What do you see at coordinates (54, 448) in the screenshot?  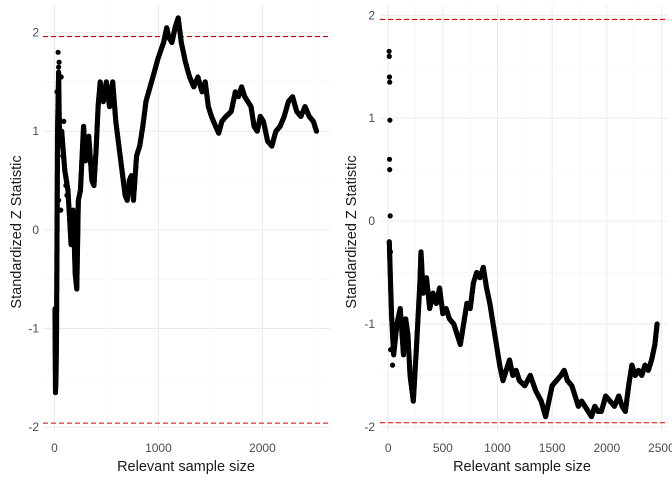 I see `left-chart-x-tick-label: 0` at bounding box center [54, 448].